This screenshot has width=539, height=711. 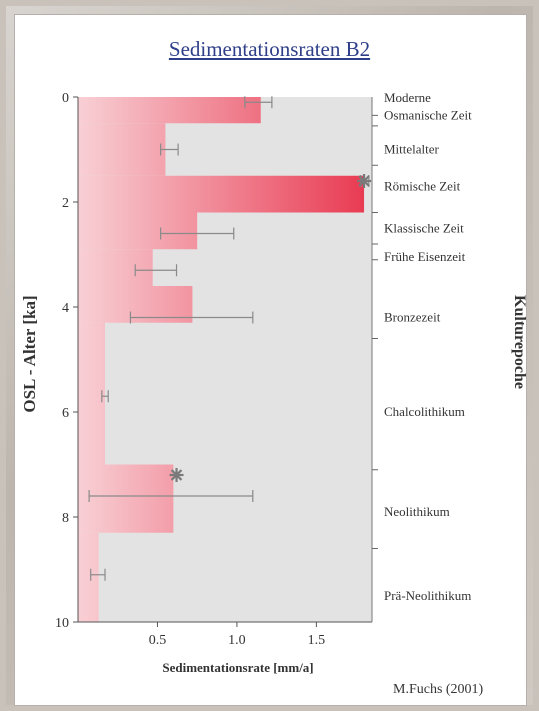 I want to click on y-tick-label: 4, so click(x=65, y=308).